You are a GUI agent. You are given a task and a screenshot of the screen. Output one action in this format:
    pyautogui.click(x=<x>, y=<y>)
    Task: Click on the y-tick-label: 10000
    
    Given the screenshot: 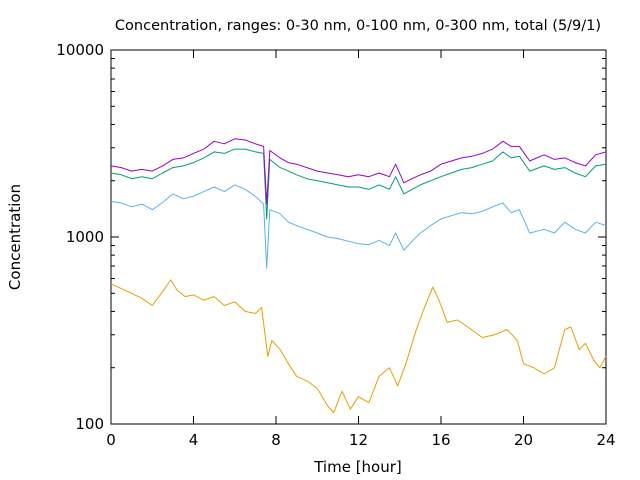 What is the action you would take?
    pyautogui.click(x=80, y=50)
    